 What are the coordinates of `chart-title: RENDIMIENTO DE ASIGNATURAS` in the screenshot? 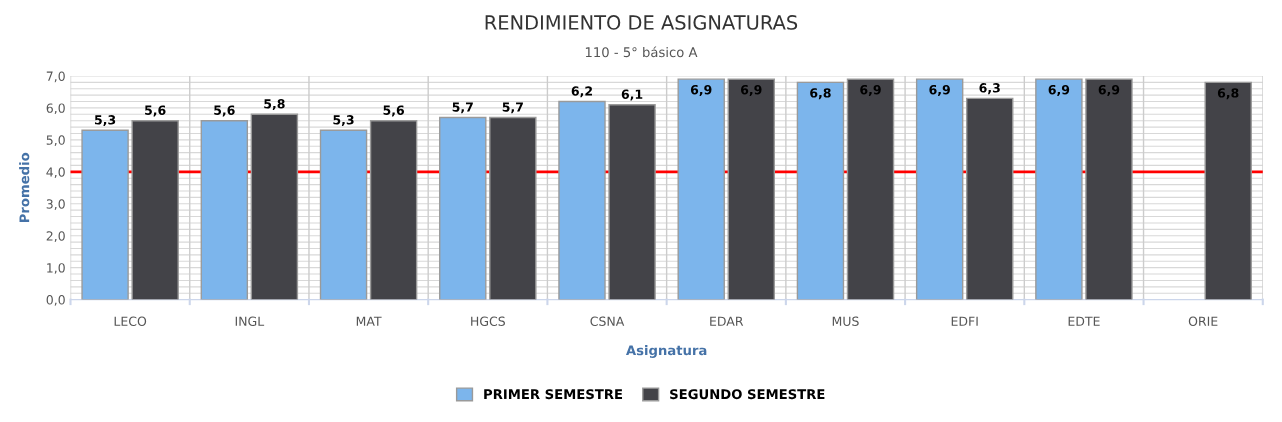 It's located at (641, 22).